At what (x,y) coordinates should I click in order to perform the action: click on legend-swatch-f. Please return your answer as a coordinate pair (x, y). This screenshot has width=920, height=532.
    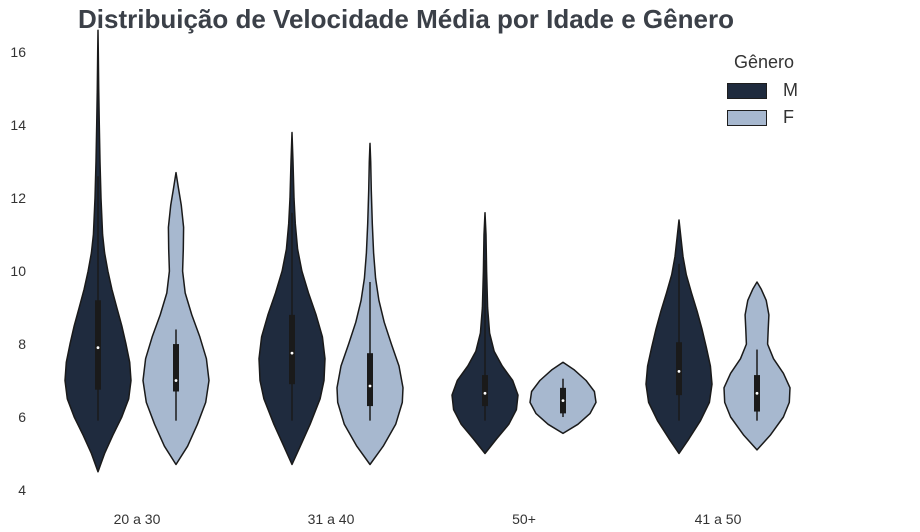
    Looking at the image, I should click on (747, 117).